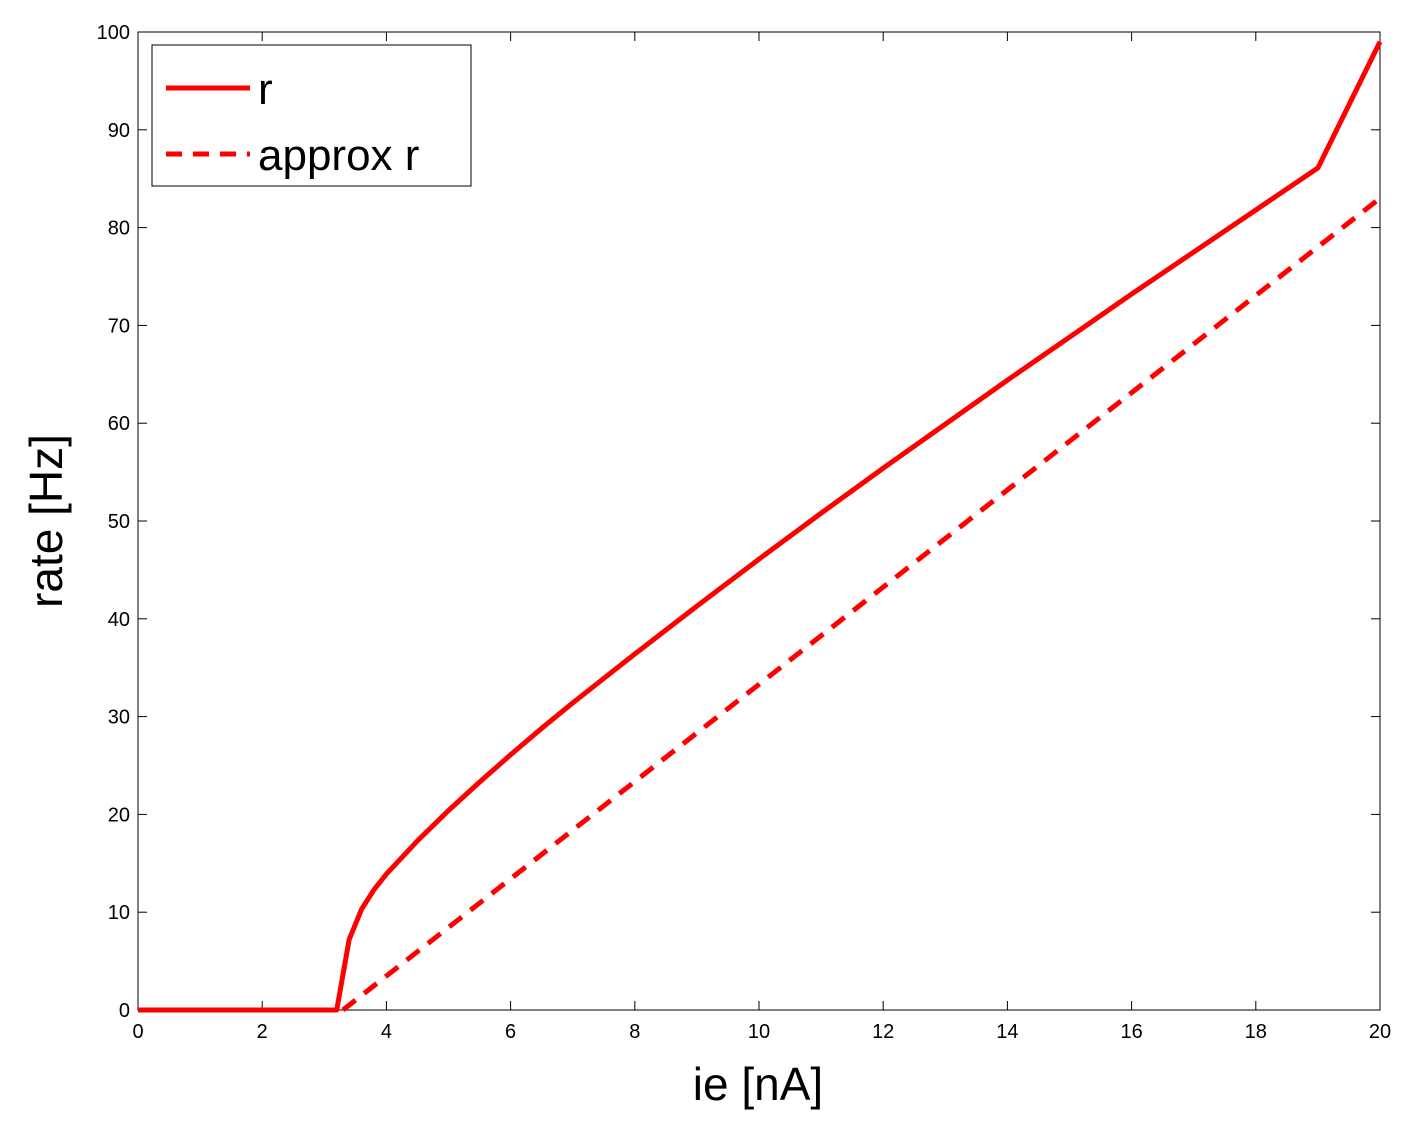 Image resolution: width=1406 pixels, height=1122 pixels. What do you see at coordinates (119, 815) in the screenshot?
I see `y-tick-label: 20` at bounding box center [119, 815].